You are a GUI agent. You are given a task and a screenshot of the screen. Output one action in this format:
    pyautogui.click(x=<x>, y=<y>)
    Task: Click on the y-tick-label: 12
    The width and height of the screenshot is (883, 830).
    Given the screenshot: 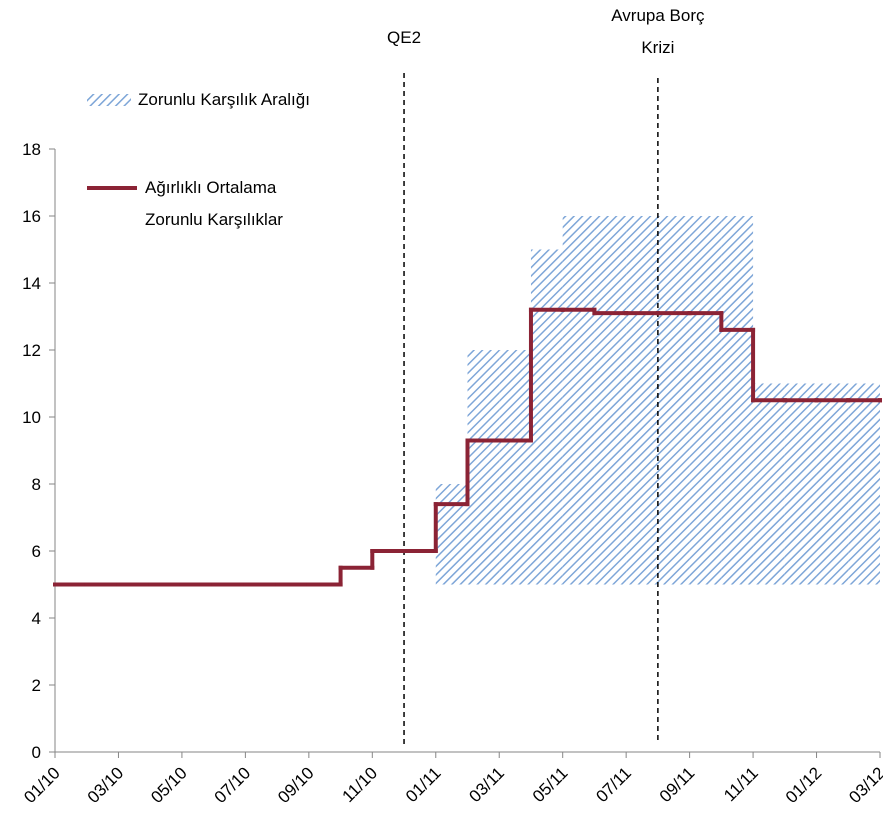 What is the action you would take?
    pyautogui.click(x=31, y=350)
    